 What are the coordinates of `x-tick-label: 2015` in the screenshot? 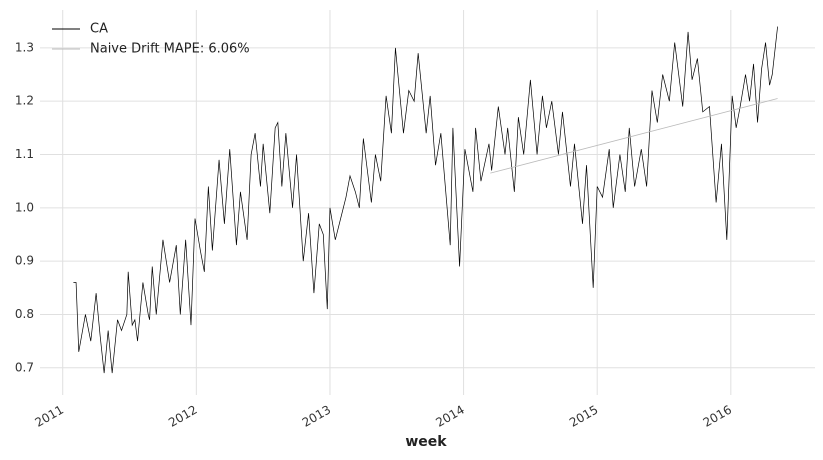 It's located at (583, 416).